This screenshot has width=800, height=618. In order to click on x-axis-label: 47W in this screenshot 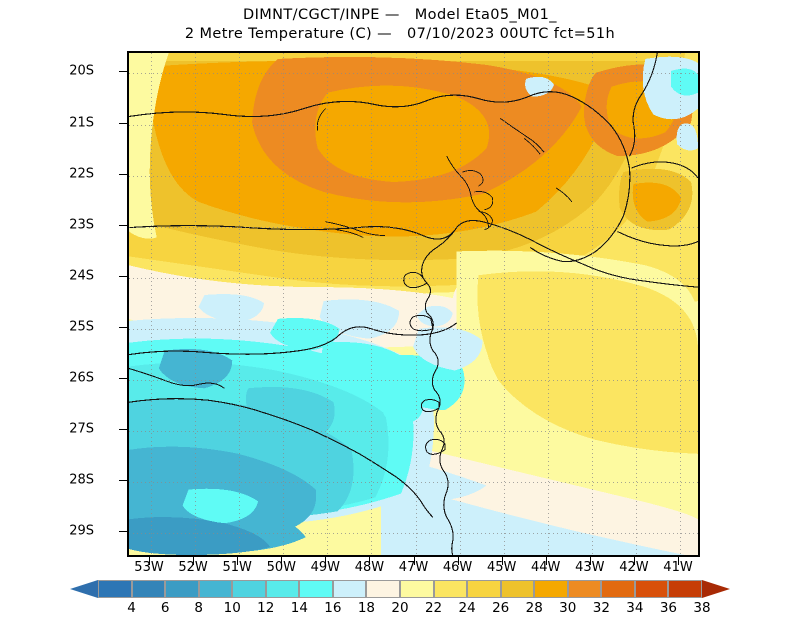, I will do `click(413, 567)`.